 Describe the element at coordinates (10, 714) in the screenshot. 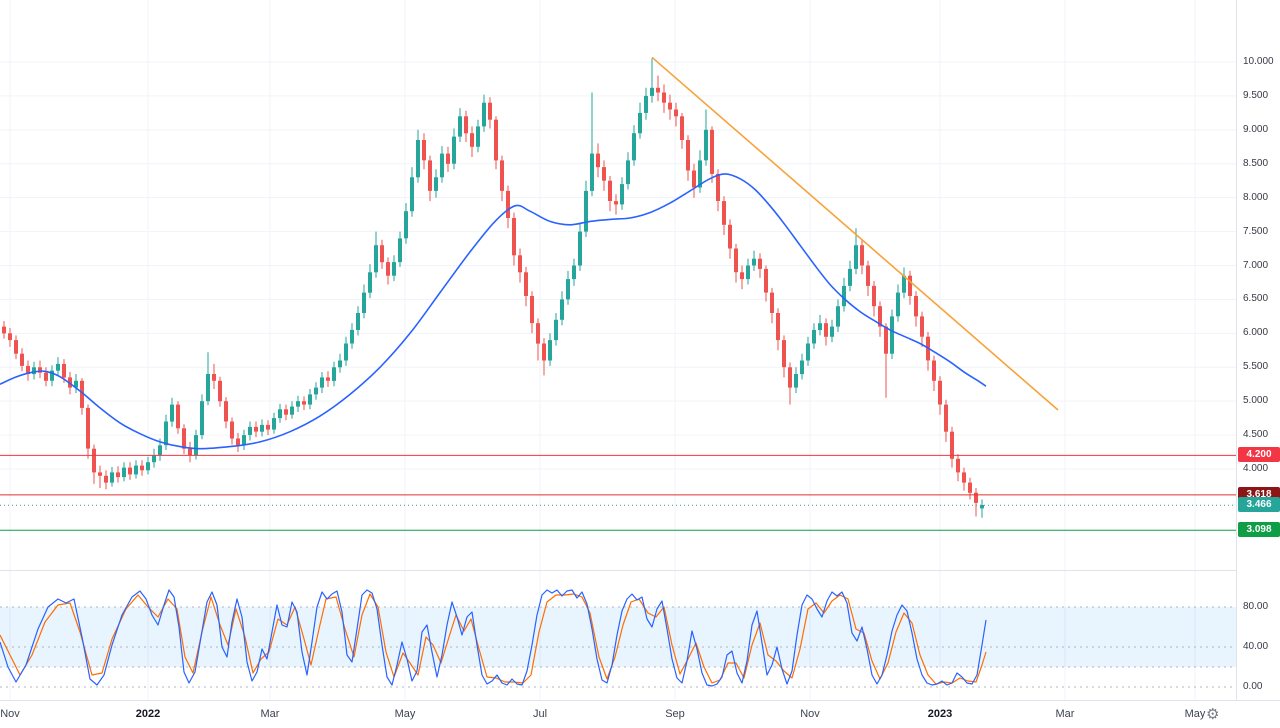

I see `time-axis-label: Nov` at that location.